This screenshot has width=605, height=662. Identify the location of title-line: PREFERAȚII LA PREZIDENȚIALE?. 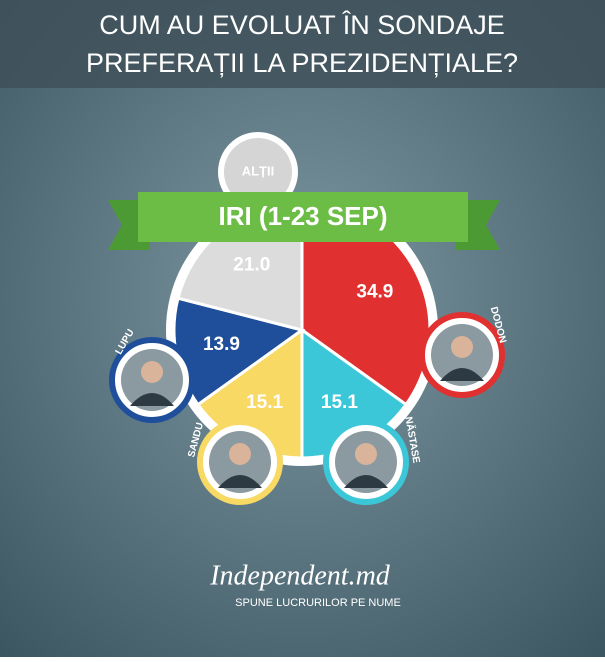
(302, 63).